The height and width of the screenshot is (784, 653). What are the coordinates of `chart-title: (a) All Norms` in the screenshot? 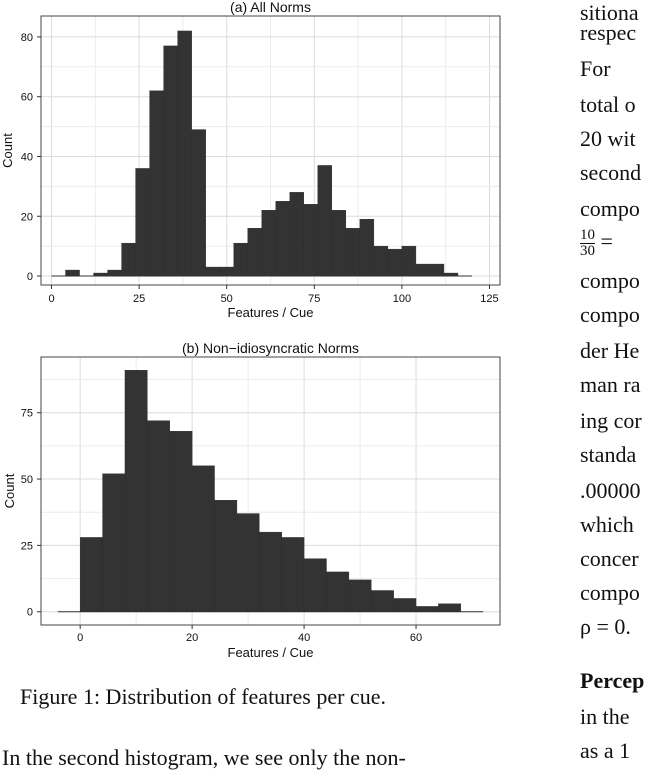 It's located at (270, 7).